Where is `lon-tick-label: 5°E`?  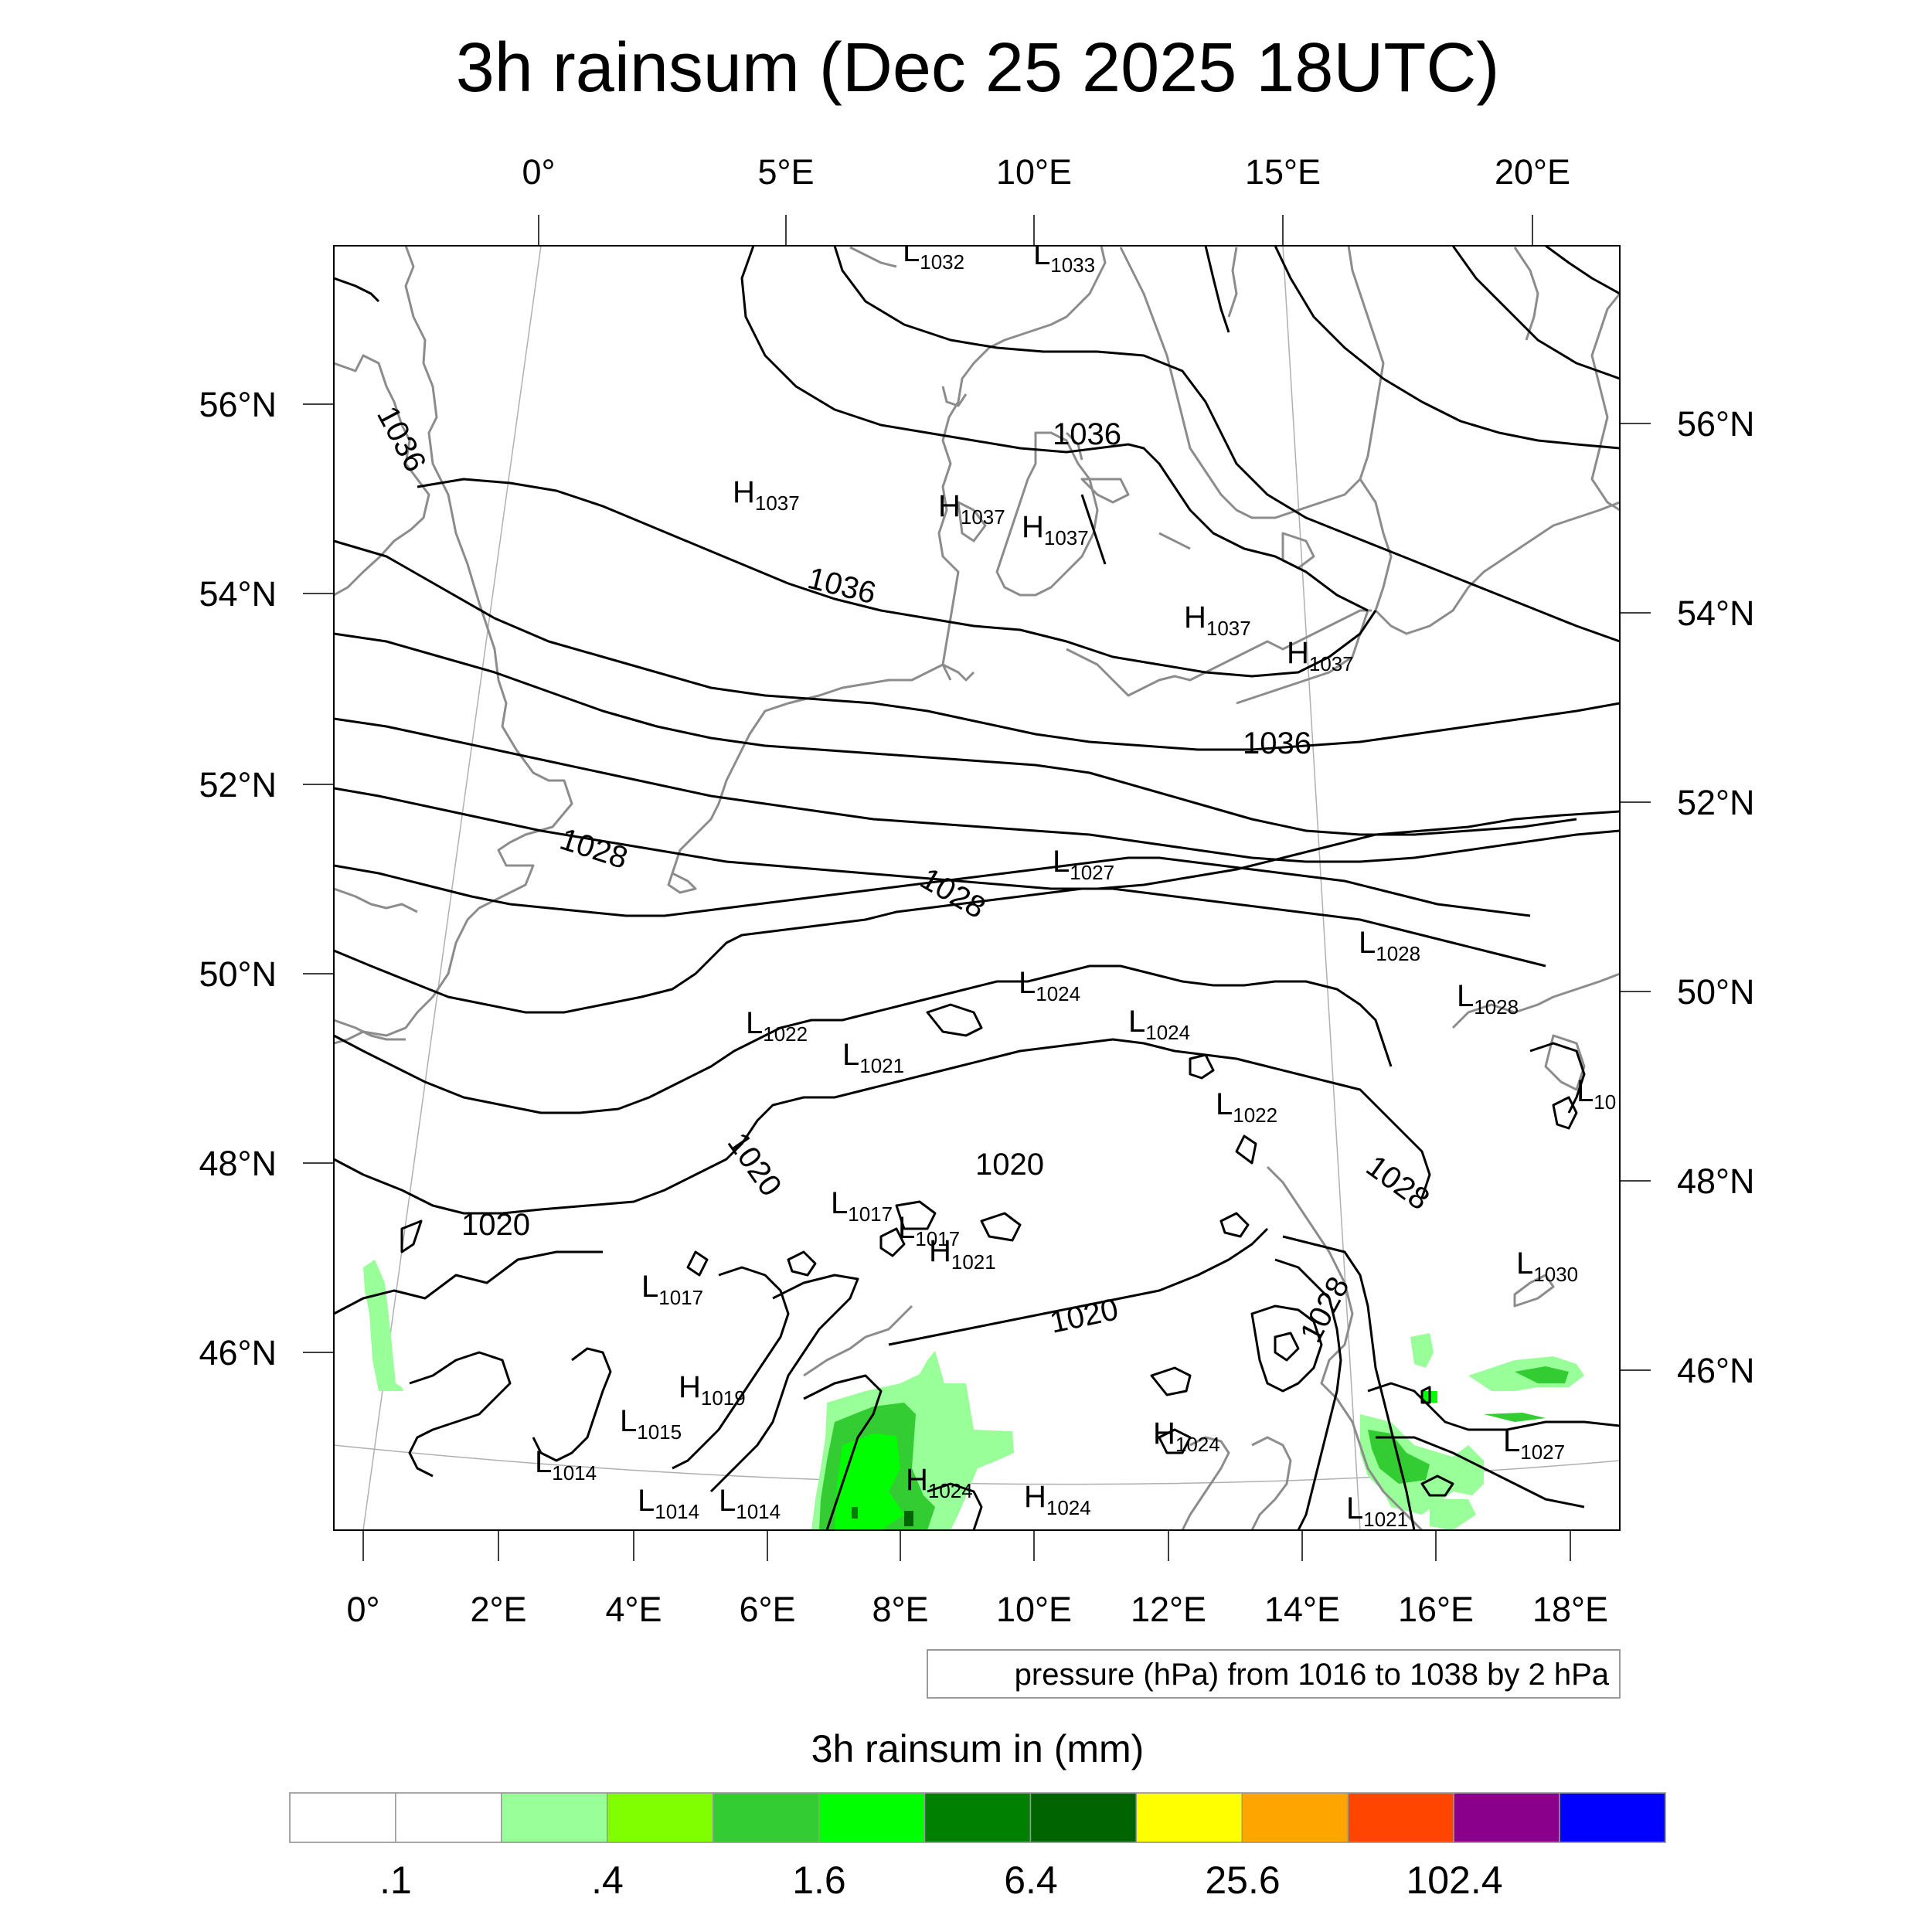 lon-tick-label: 5°E is located at coordinates (786, 172).